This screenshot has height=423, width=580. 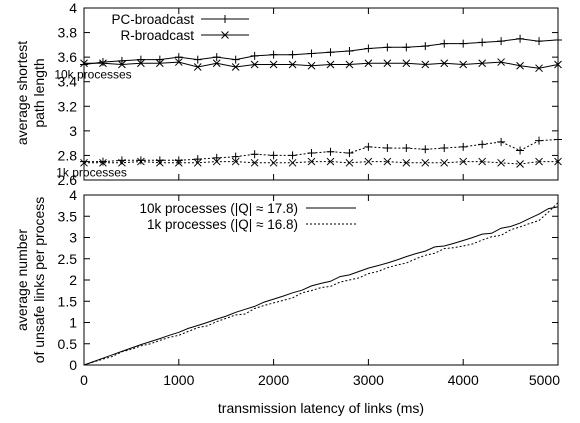 I want to click on top-annotations: 10k processes 1k processes, so click(x=92, y=123).